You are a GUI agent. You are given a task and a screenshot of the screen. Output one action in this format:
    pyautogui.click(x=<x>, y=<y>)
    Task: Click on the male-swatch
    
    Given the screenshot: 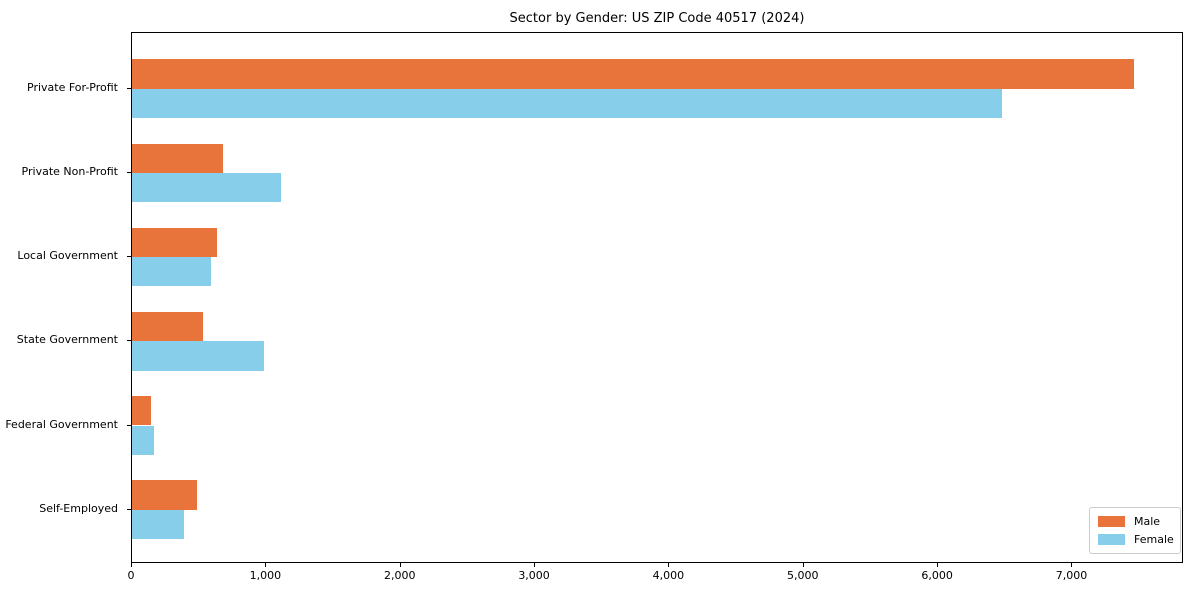 What is the action you would take?
    pyautogui.click(x=1111, y=521)
    